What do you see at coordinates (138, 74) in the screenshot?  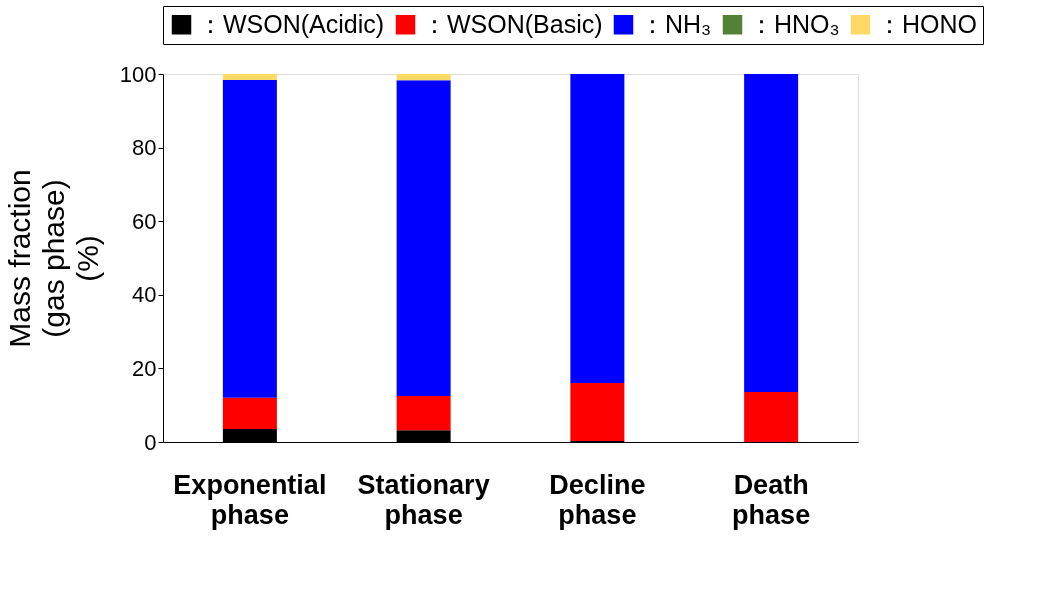 I see `y-tick-label: 100` at bounding box center [138, 74].